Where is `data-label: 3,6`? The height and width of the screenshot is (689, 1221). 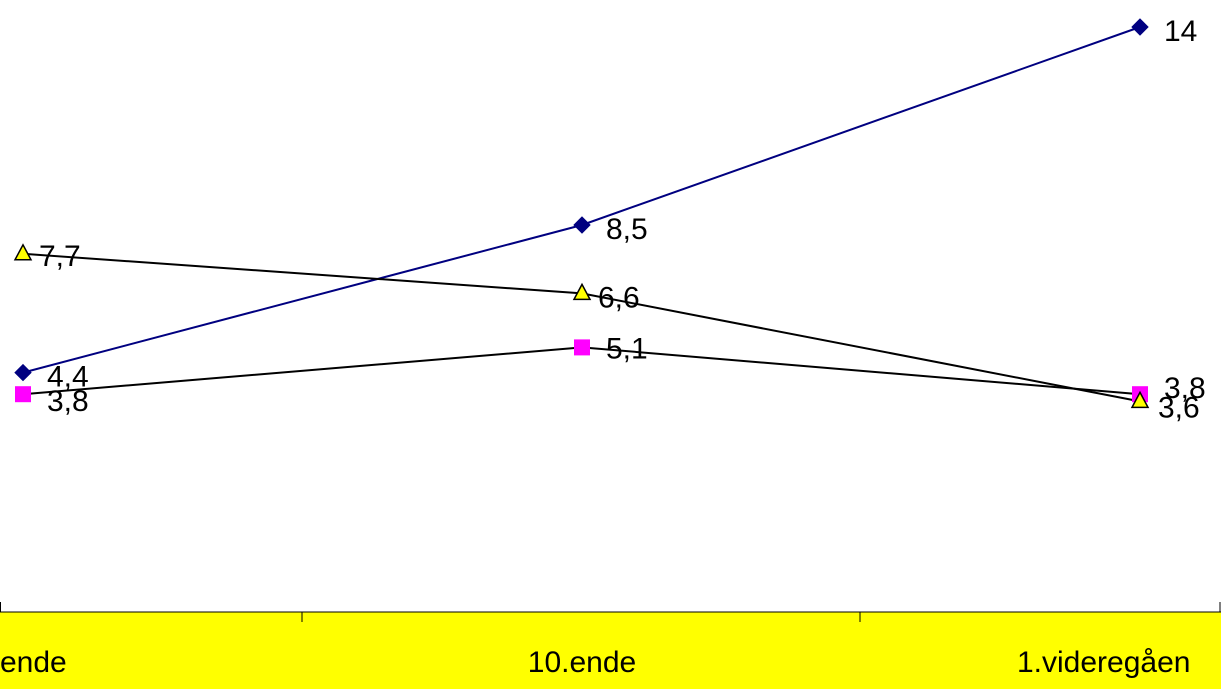
data-label: 3,6 is located at coordinates (1179, 407).